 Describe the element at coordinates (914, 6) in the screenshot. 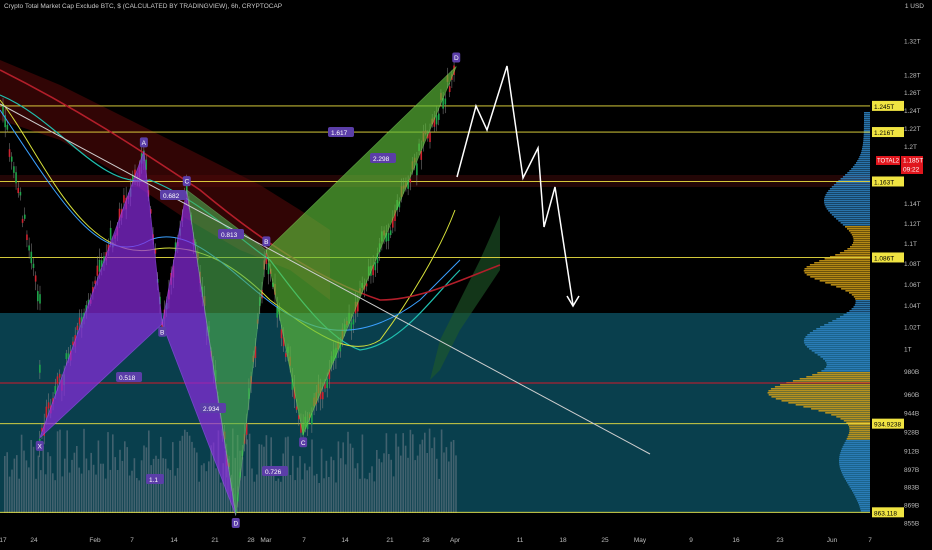

I see `currency-unit: 1 USD` at that location.